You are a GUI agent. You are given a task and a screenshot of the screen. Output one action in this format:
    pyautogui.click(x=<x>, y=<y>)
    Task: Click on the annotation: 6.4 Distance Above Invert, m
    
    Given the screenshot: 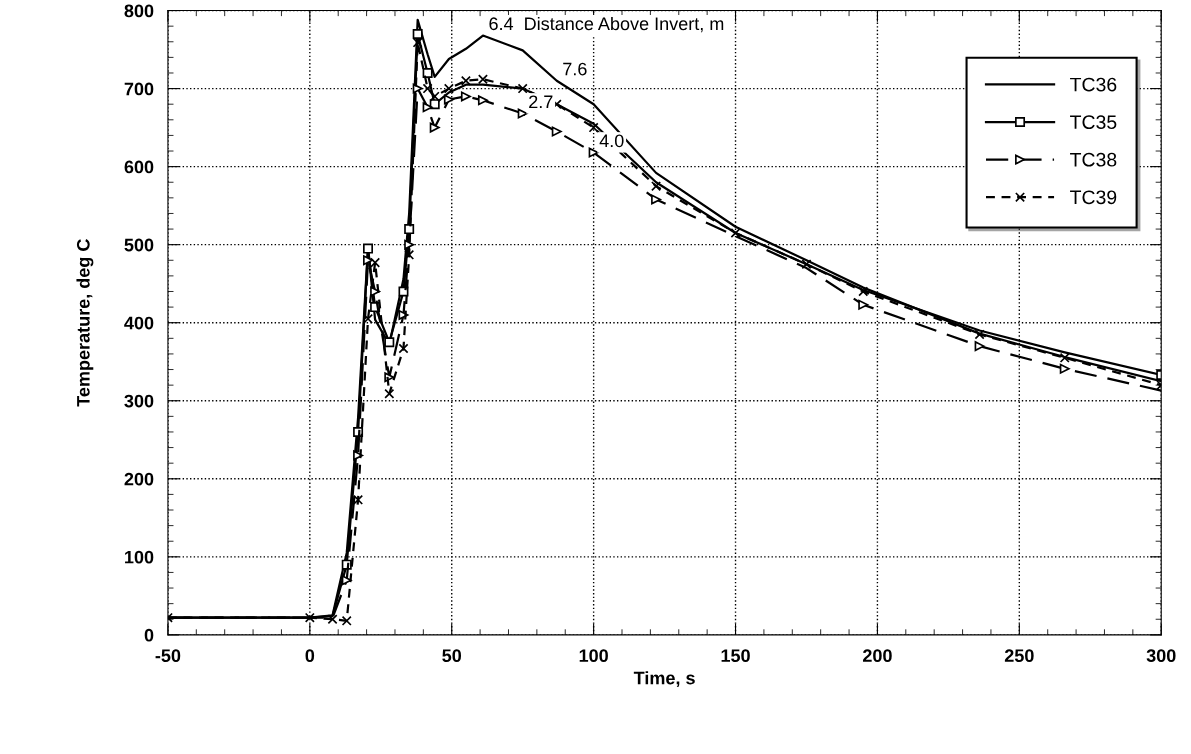 What is the action you would take?
    pyautogui.click(x=606, y=24)
    